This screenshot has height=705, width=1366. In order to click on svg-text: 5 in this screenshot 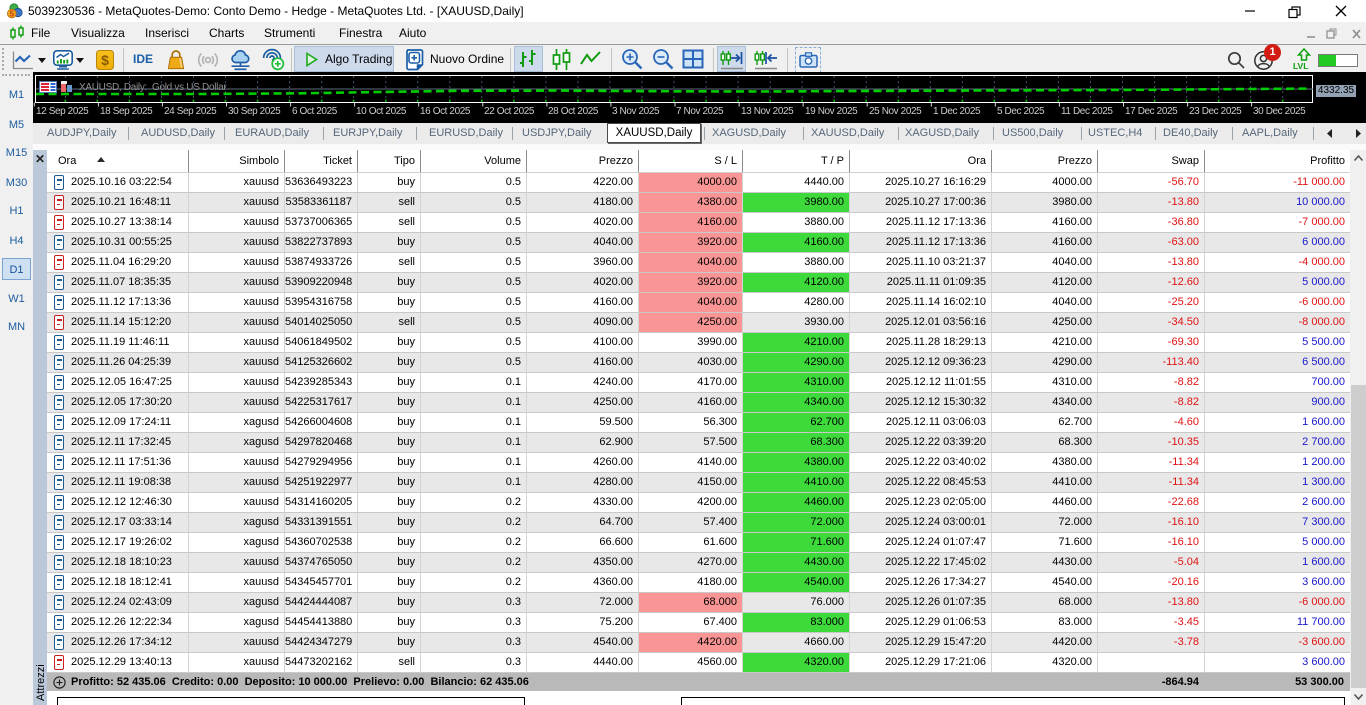, I will do `click(12, 14)`.